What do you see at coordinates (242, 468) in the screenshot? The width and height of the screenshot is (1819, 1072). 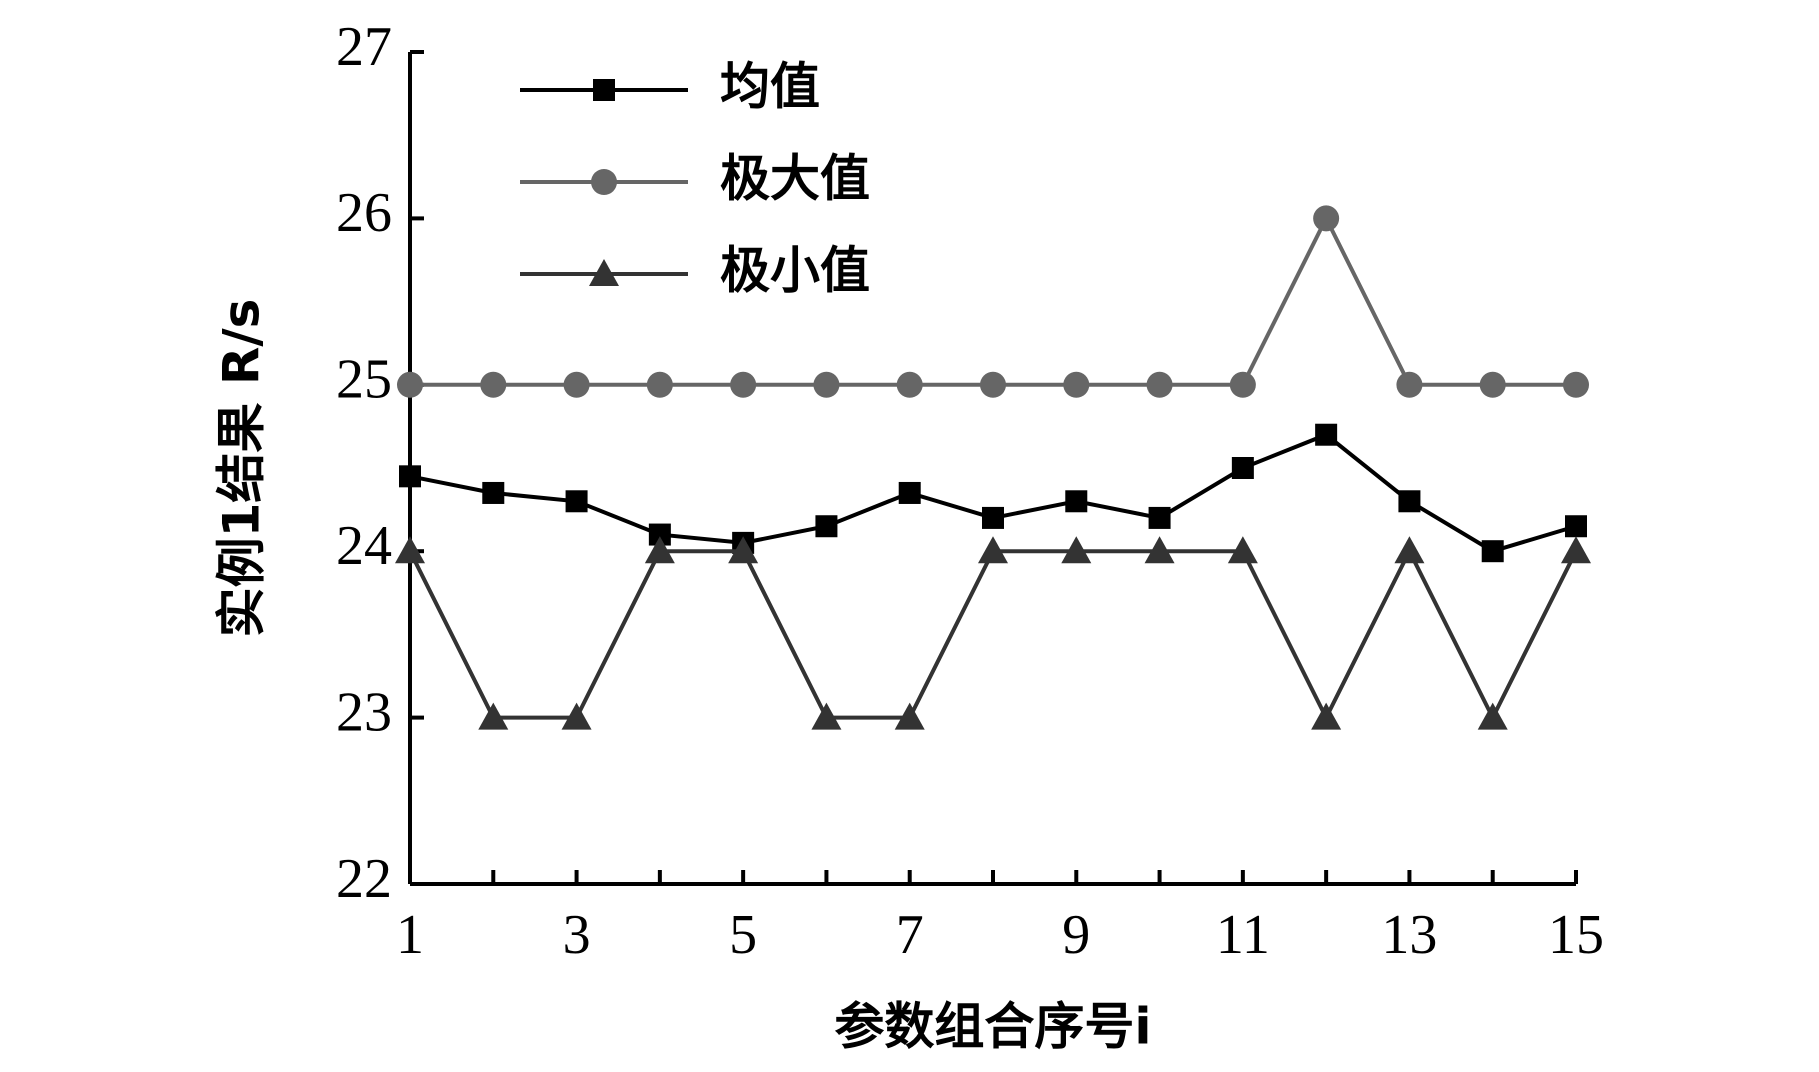 I see `y-axis-label: 实例1结果 R/s` at bounding box center [242, 468].